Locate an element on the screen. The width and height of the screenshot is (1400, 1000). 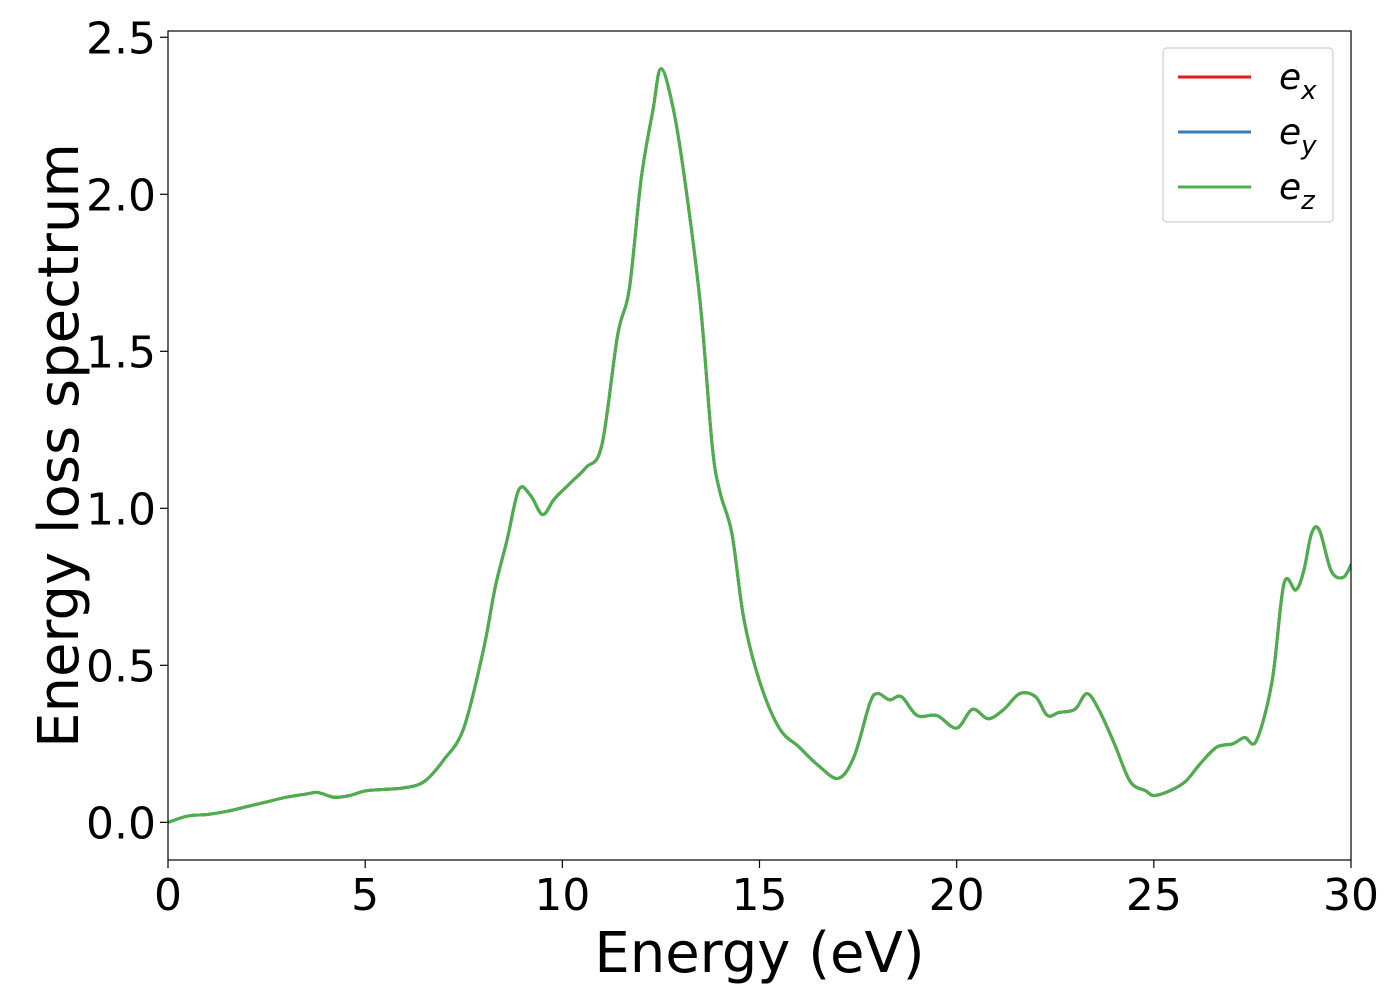
y-tick-label: 1.0 is located at coordinates (121, 509).